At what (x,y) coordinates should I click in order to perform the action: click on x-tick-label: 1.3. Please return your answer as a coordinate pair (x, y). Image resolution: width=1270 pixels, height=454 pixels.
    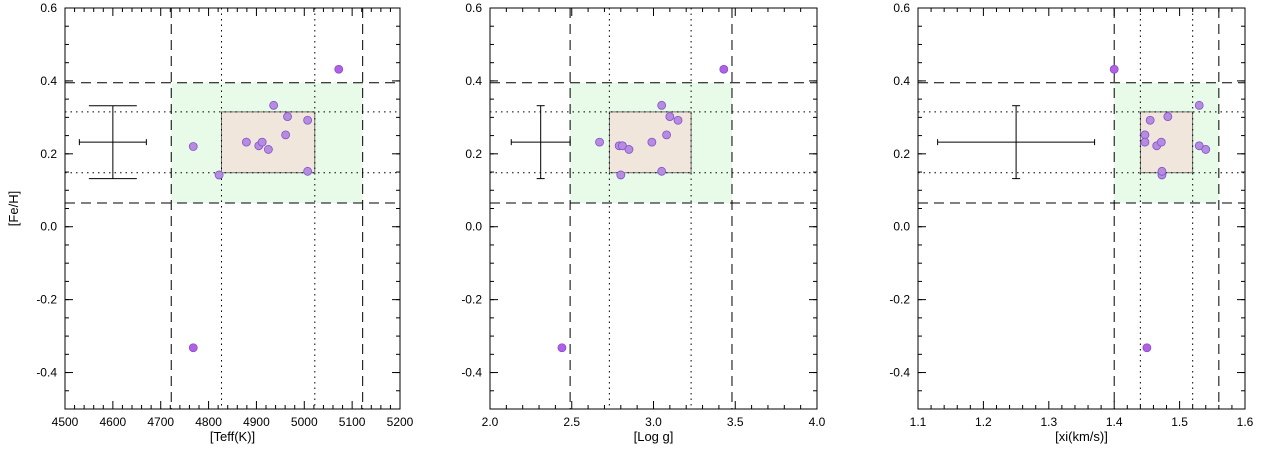
    Looking at the image, I should click on (1048, 422).